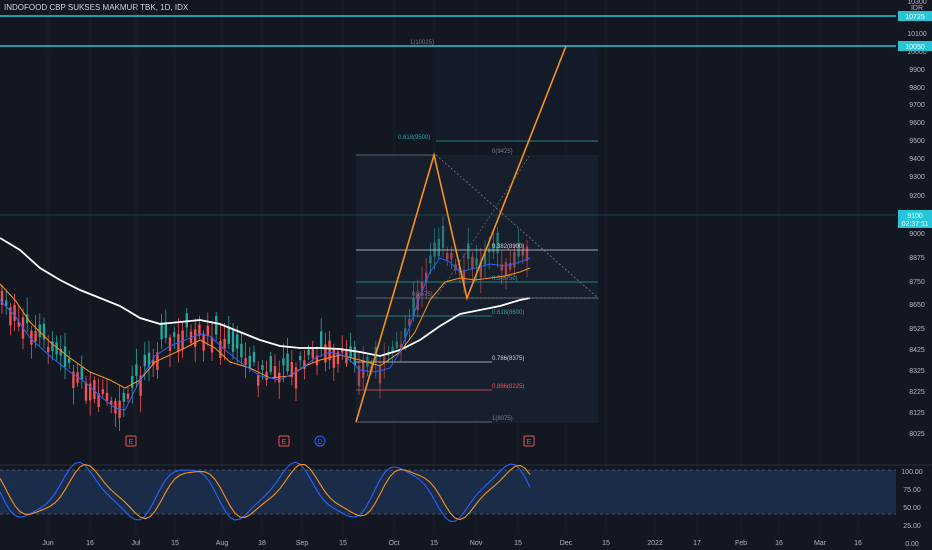 The image size is (932, 550). Describe the element at coordinates (915, 216) in the screenshot. I see `price-badge-label: 9100` at that location.